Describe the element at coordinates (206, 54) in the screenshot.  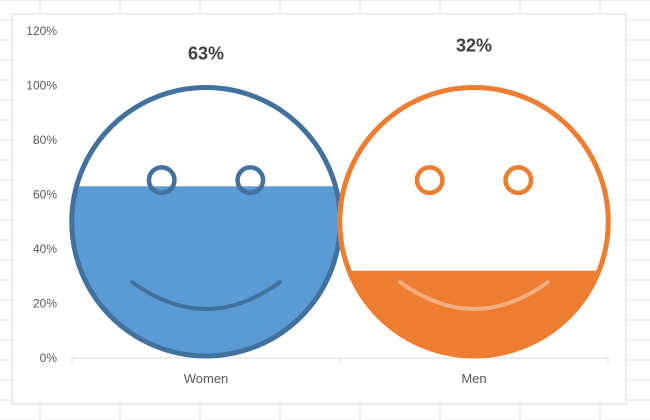
I see `data-label: 63%` at that location.